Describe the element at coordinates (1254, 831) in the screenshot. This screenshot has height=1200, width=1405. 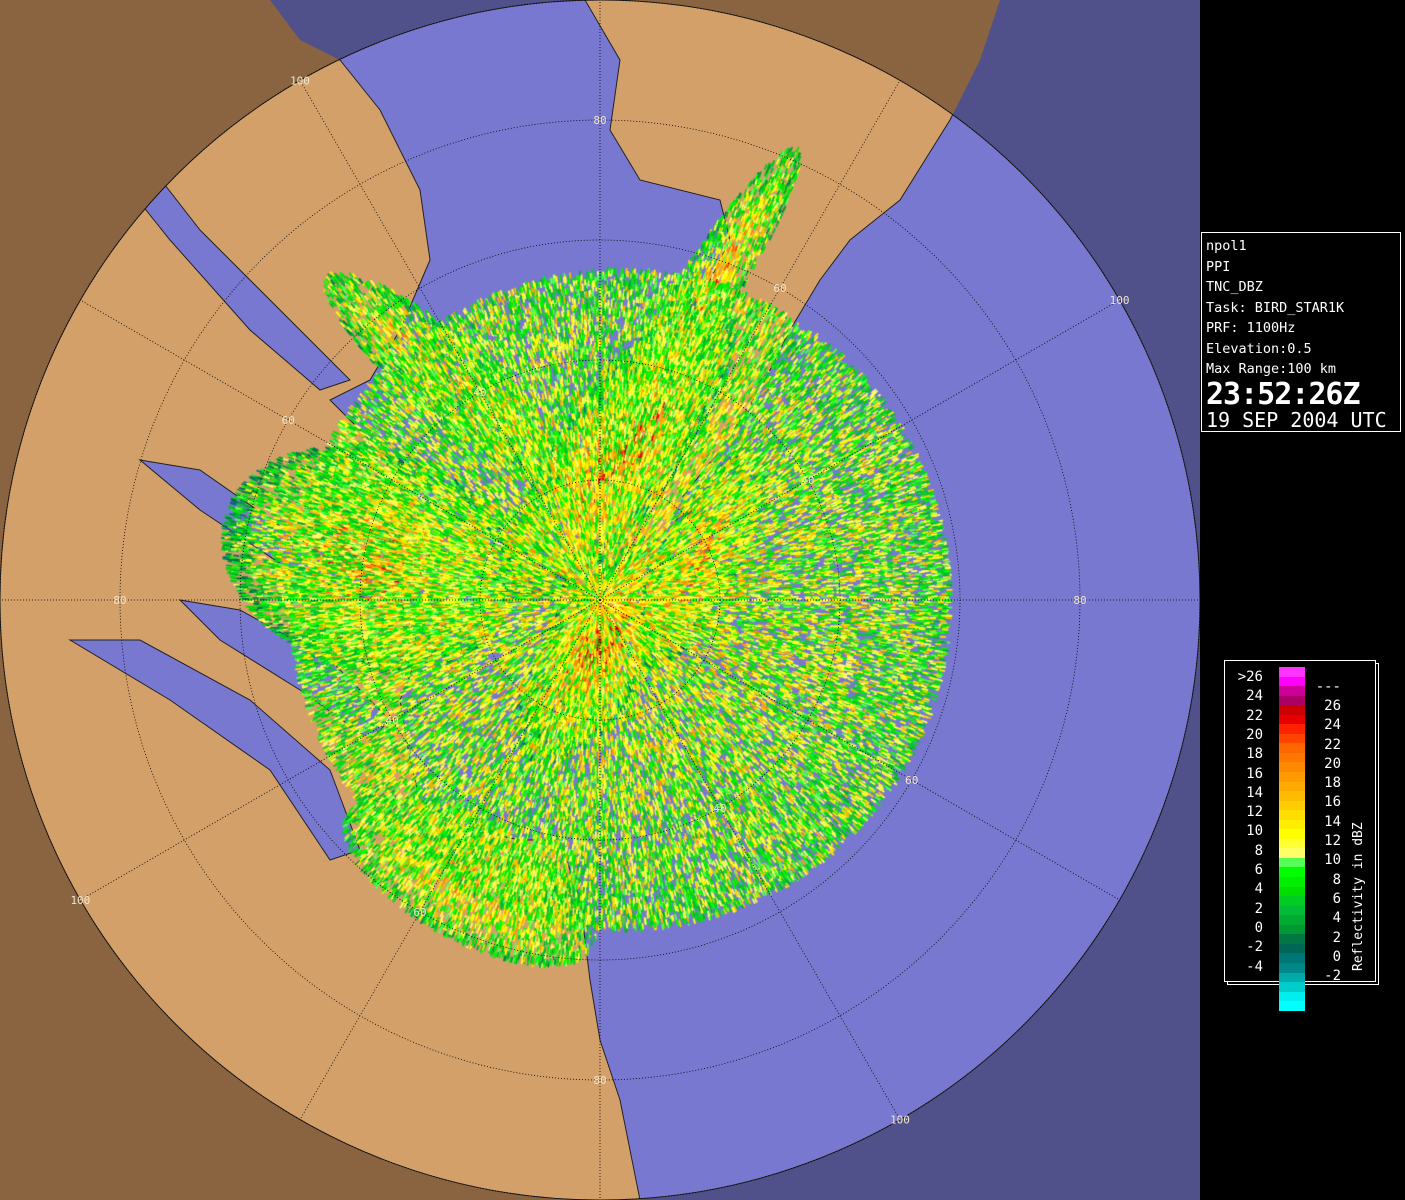
I see `legend-label-left: 10` at that location.